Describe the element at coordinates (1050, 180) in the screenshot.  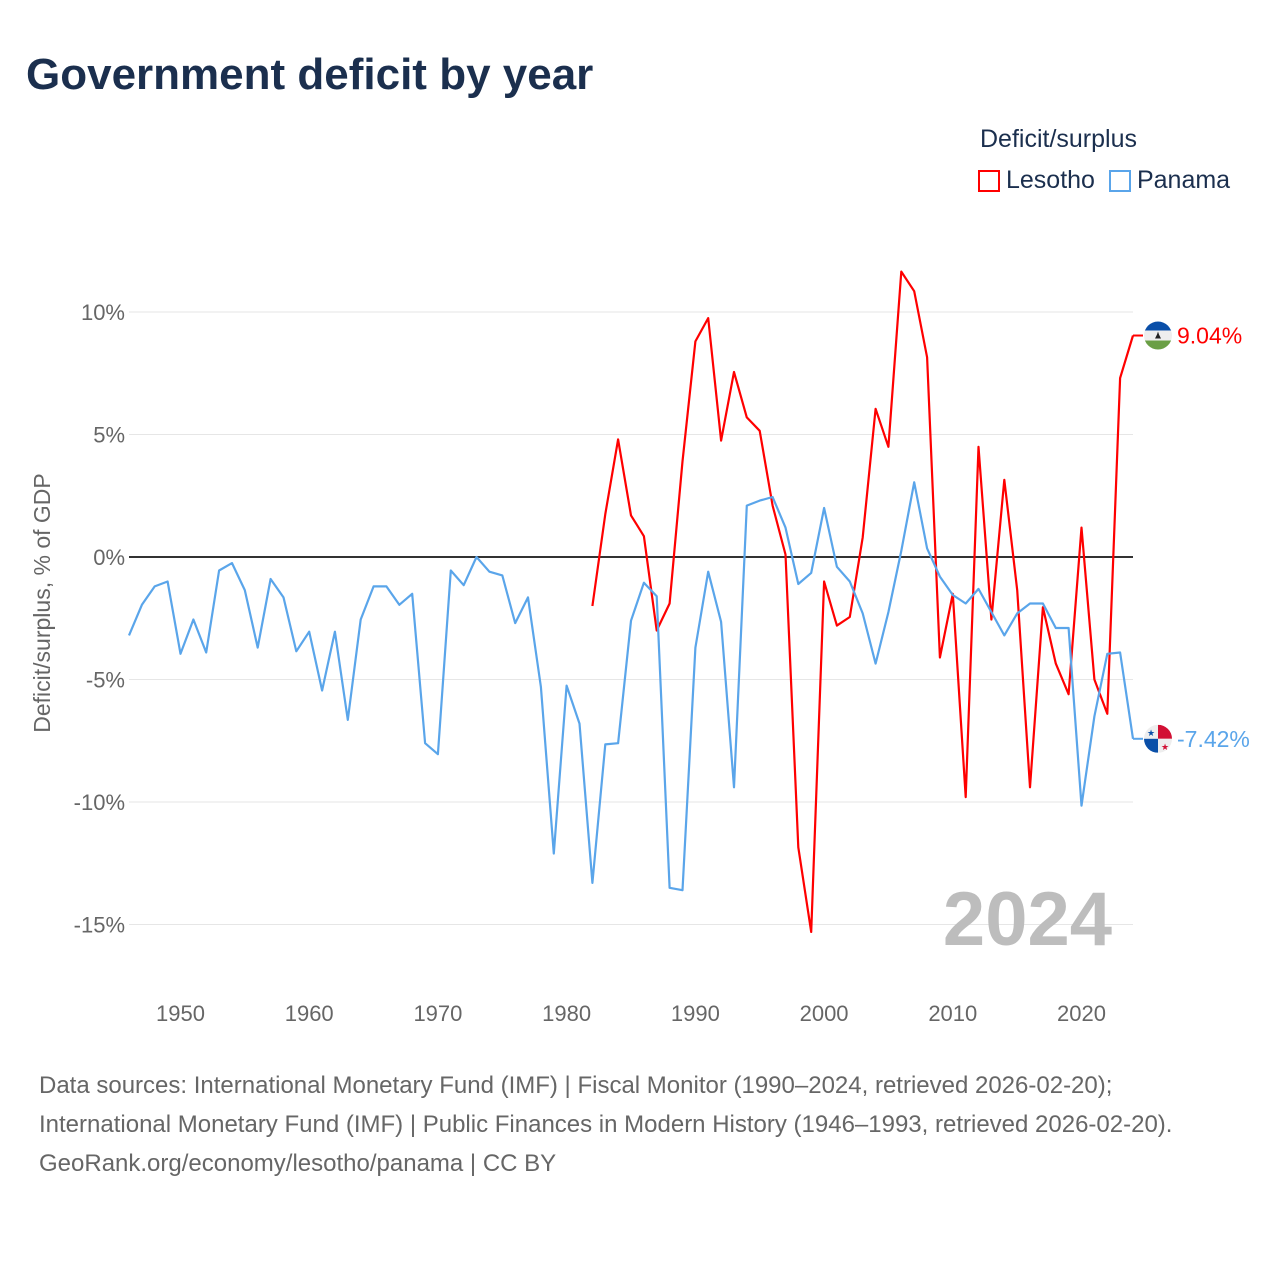
I see `legend-label-lesotho: Lesotho` at that location.